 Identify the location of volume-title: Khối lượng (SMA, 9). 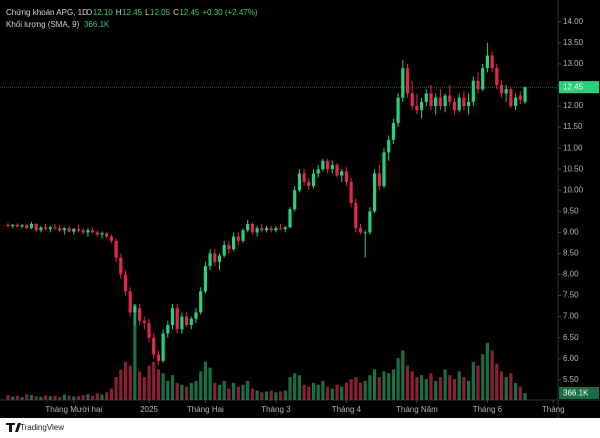
(43, 24).